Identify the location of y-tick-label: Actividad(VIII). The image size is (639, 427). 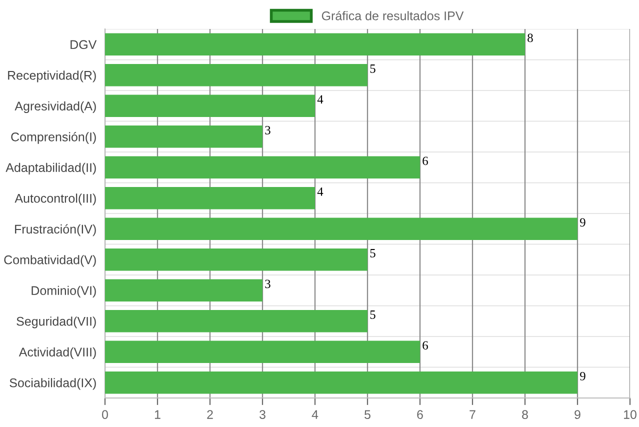
(57, 353).